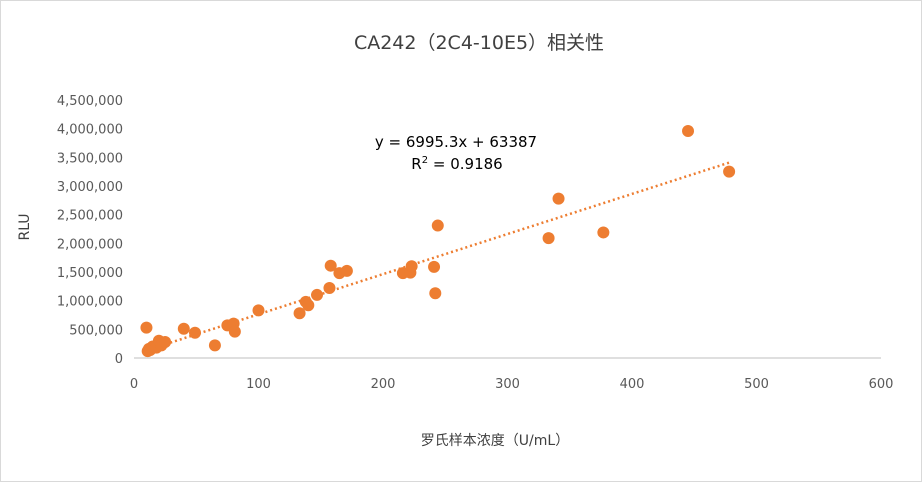  I want to click on y-tick-label: 4,000,000, so click(90, 130).